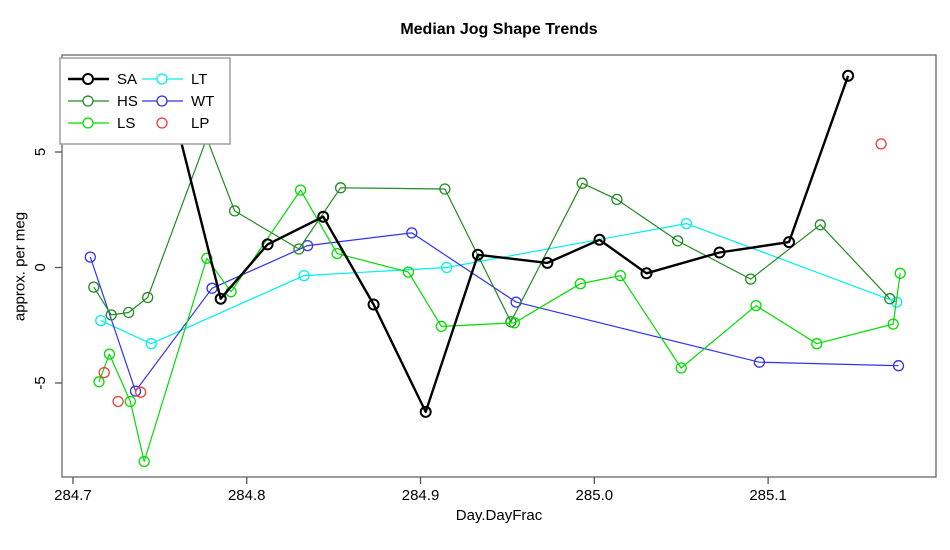  I want to click on x-tick-label: 284.7, so click(73, 495).